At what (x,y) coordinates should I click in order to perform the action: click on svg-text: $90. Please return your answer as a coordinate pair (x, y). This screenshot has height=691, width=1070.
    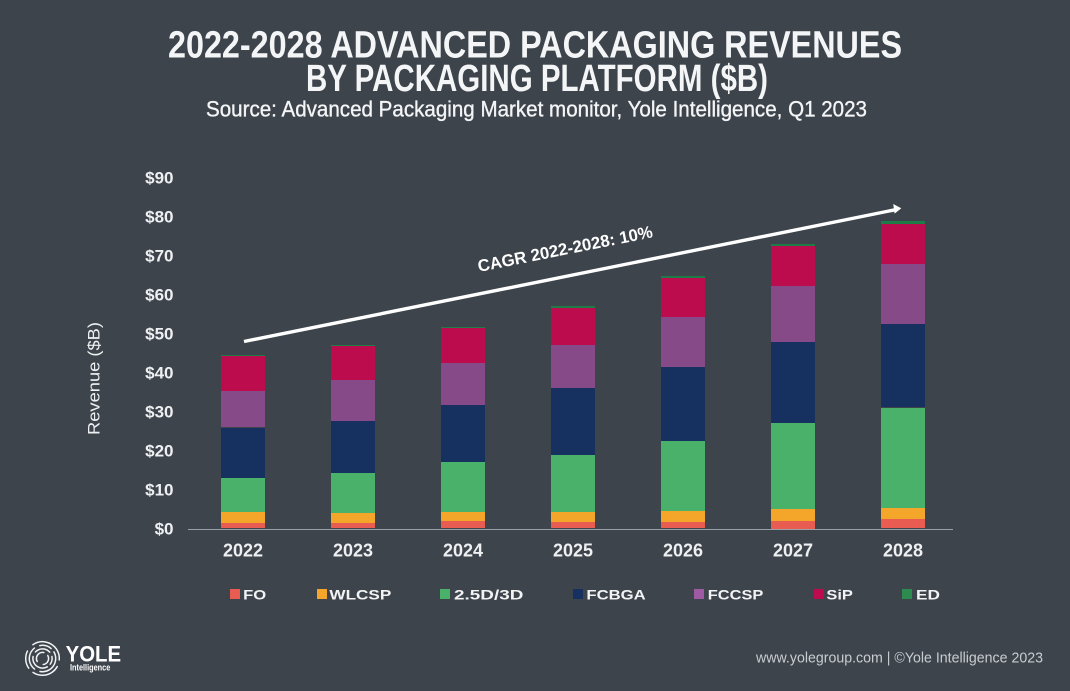
    Looking at the image, I should click on (159, 177).